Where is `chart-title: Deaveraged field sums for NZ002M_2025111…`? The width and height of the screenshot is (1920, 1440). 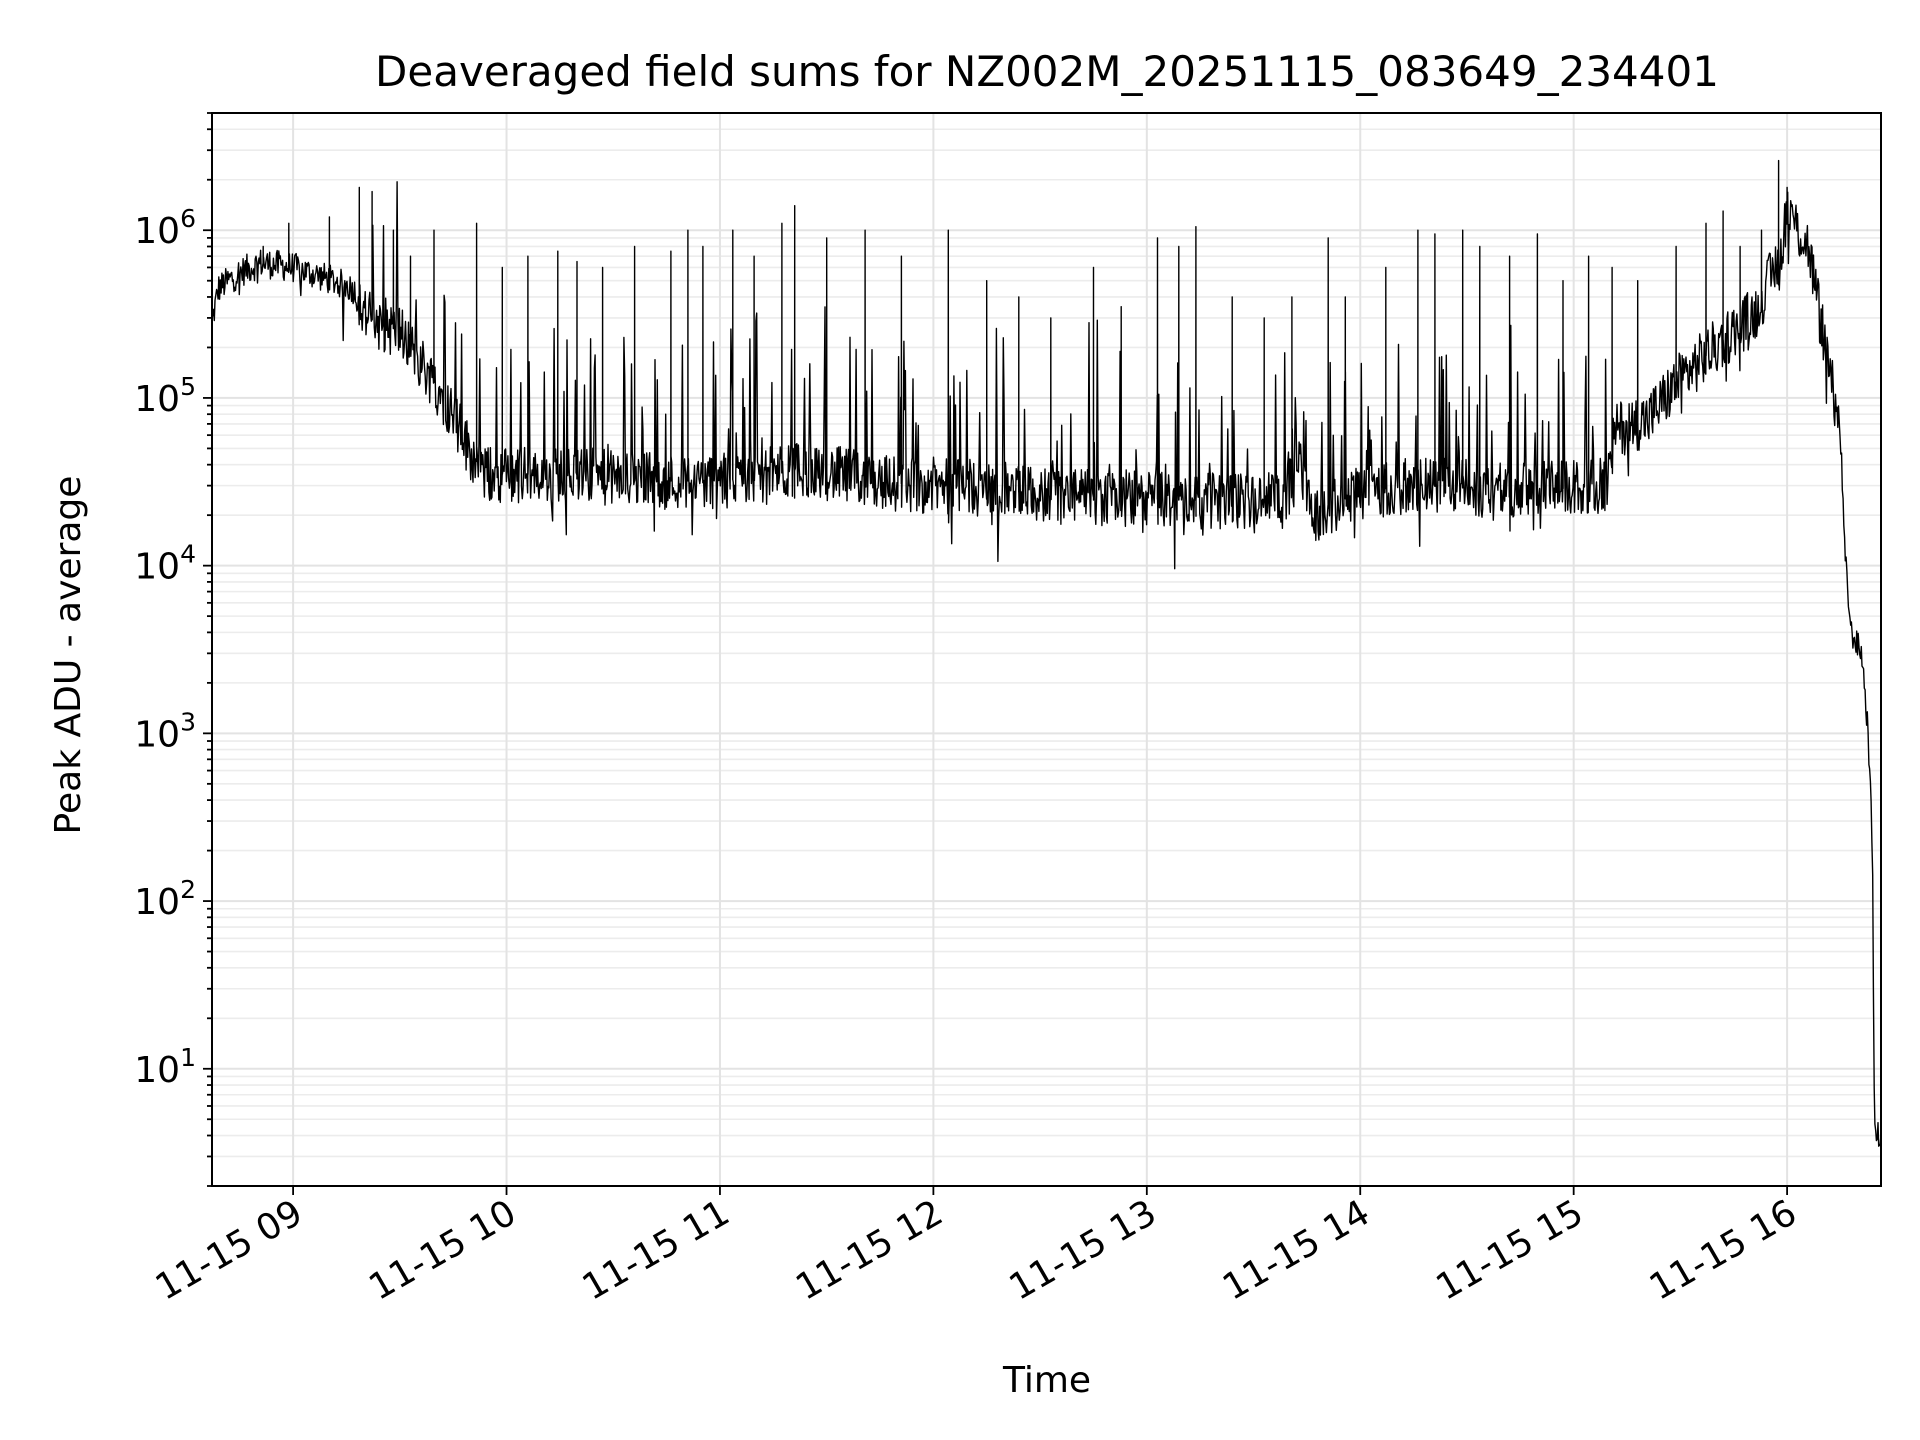
chart-title: Deaveraged field sums for NZ002M_2025111… is located at coordinates (1047, 71).